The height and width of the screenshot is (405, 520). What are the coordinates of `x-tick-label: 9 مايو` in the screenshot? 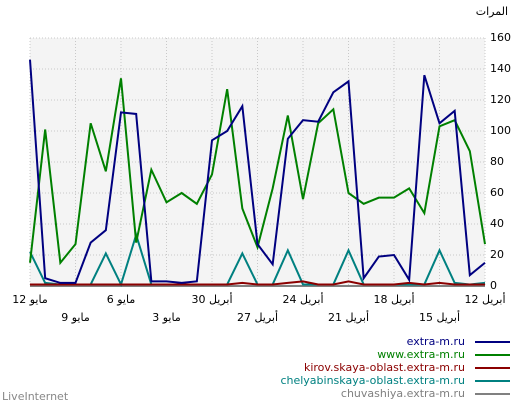 It's located at (75, 317).